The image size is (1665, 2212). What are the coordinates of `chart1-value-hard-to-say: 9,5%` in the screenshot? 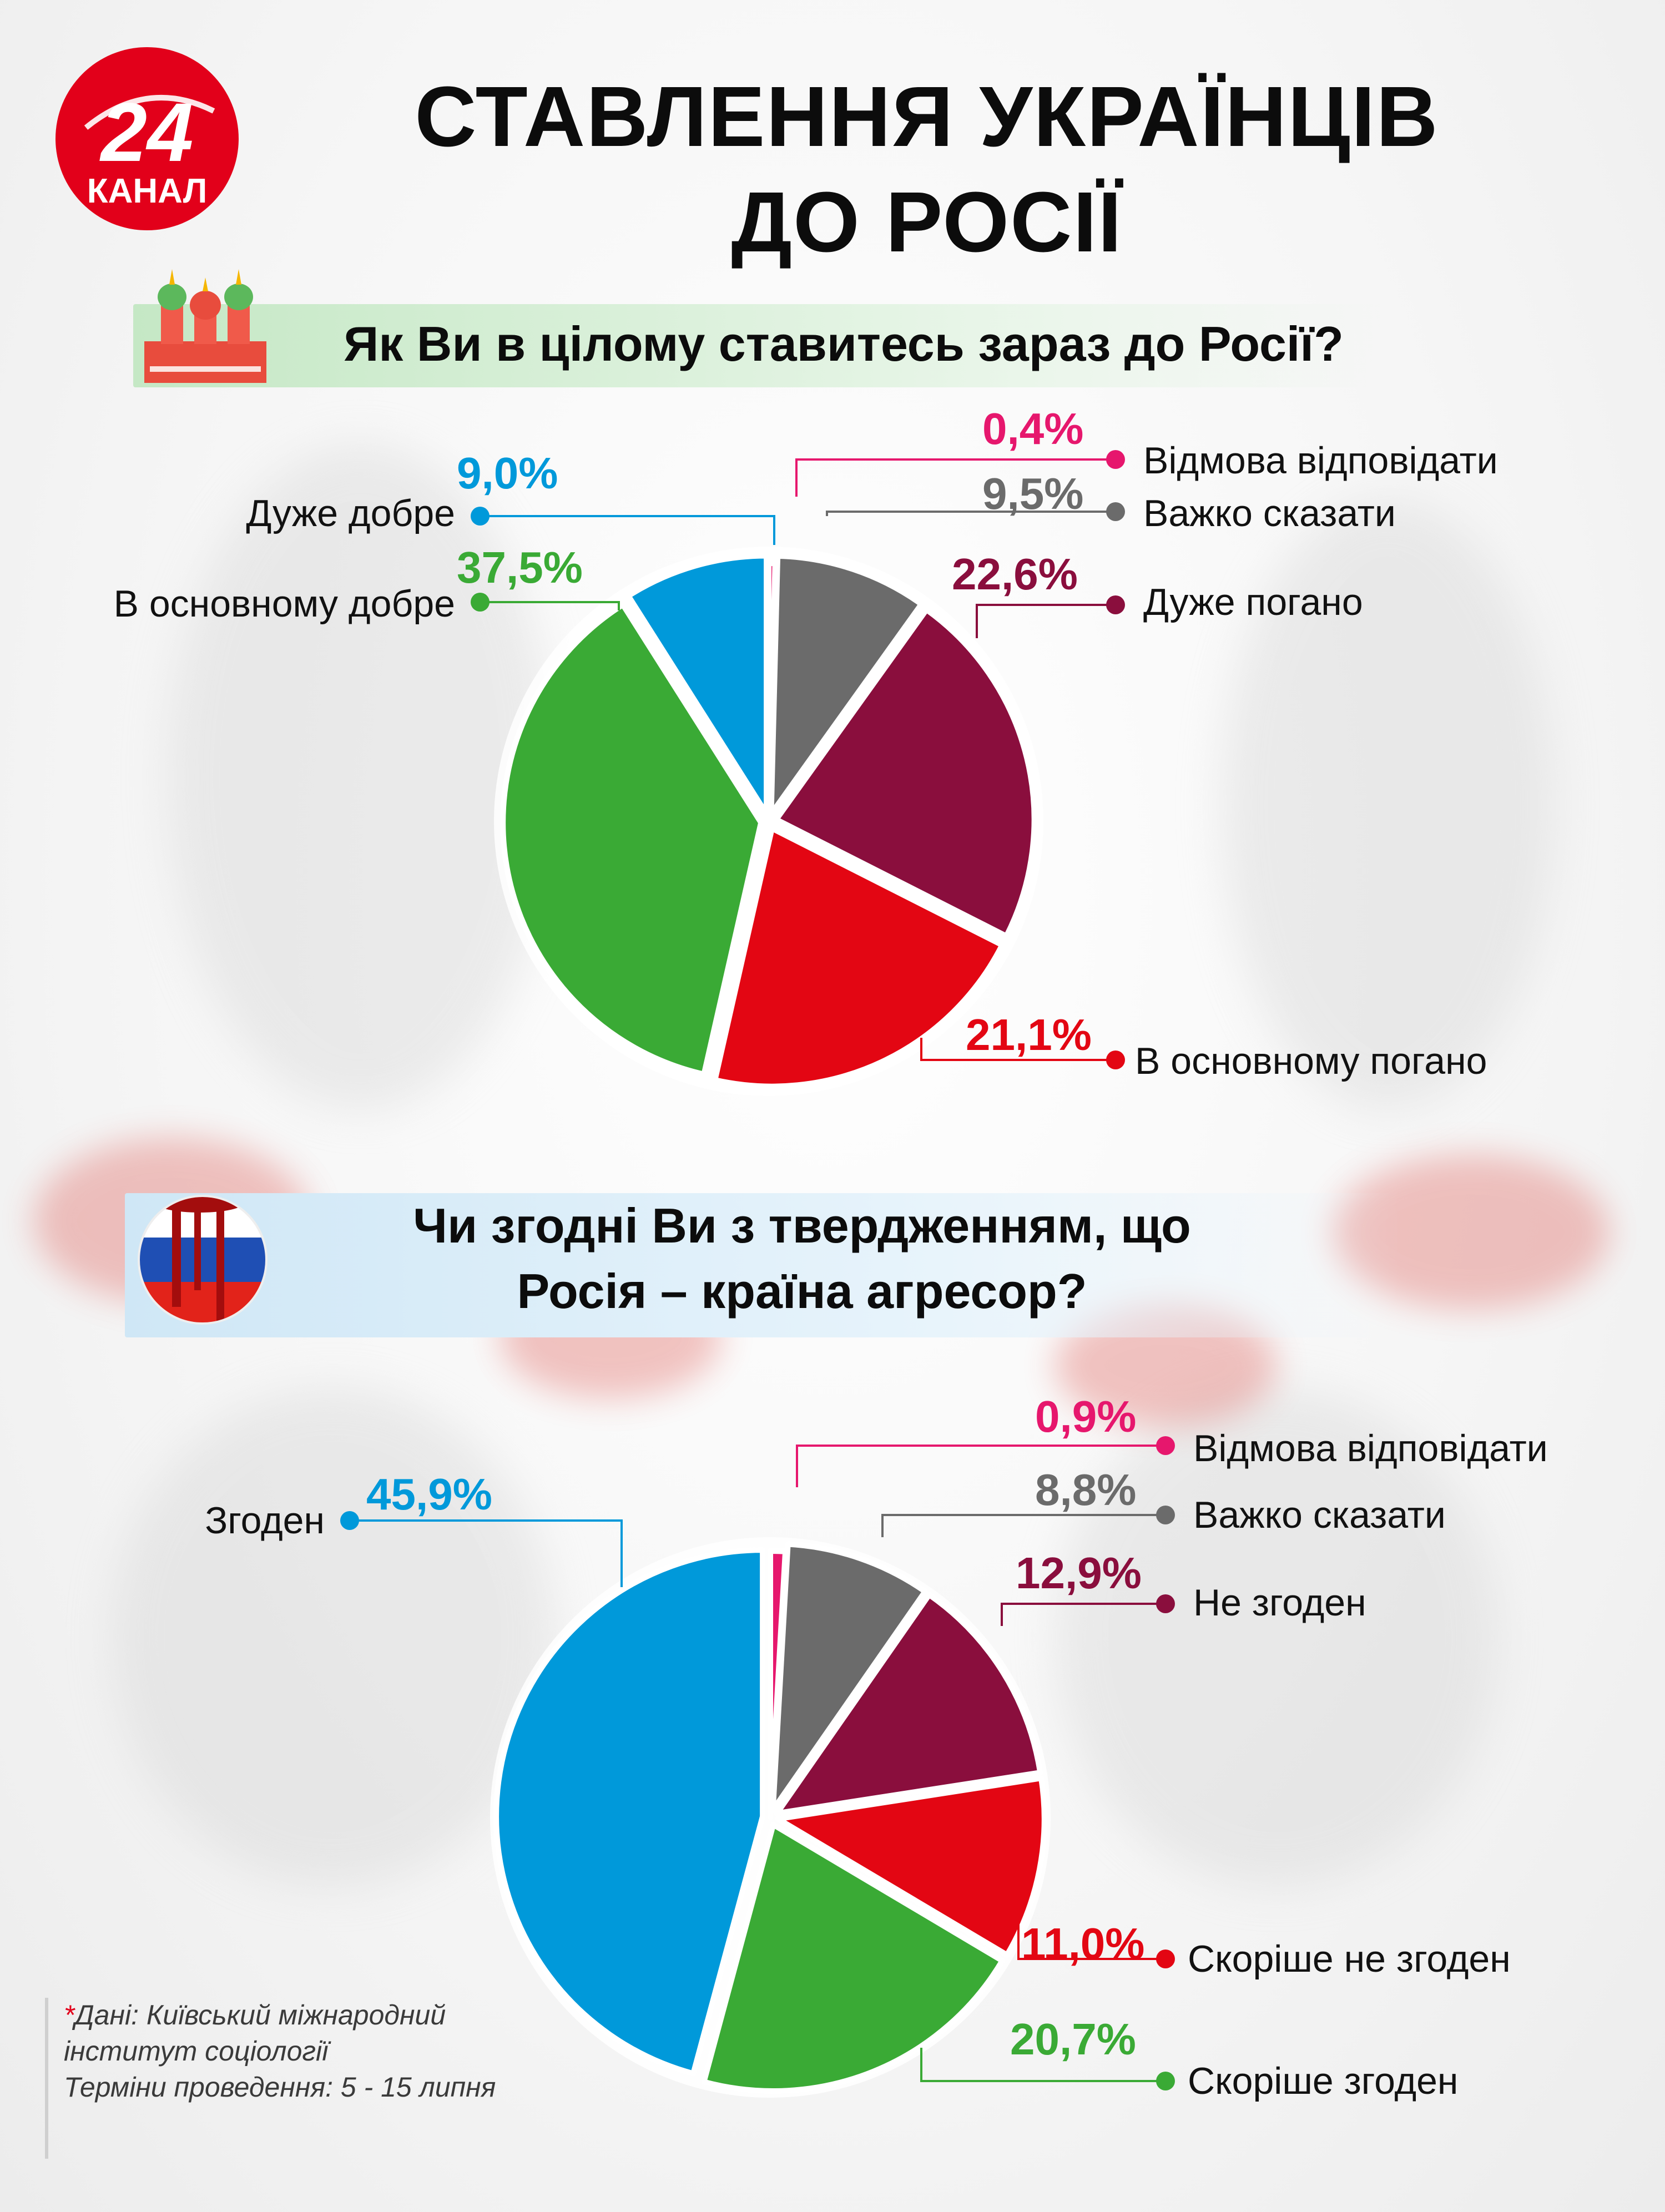 It's located at (1033, 493).